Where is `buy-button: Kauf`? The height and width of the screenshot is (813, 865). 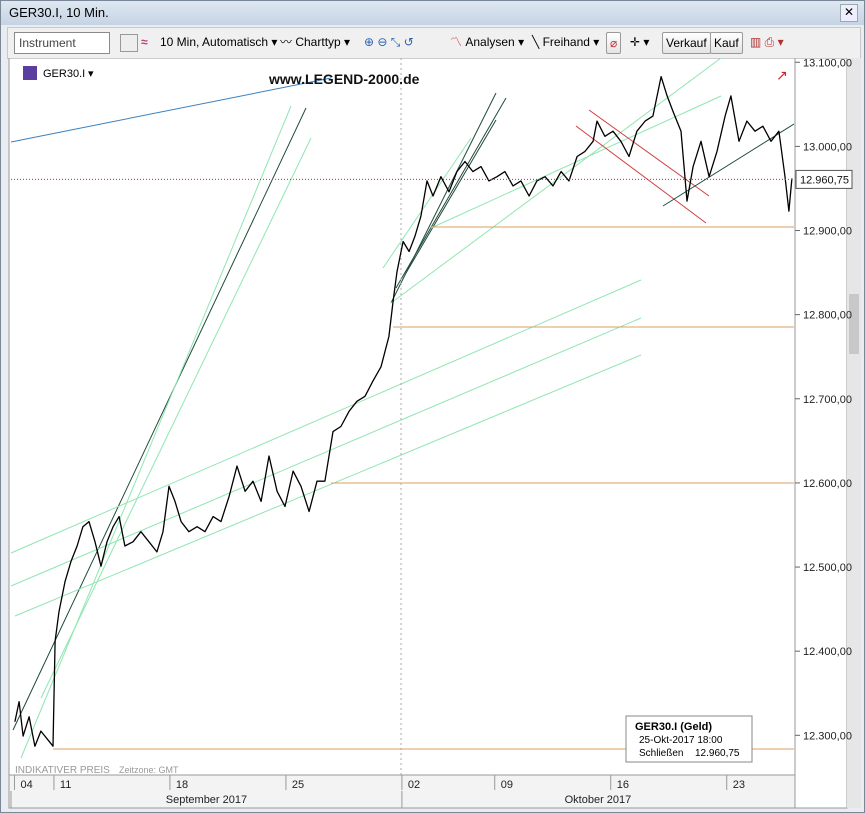
buy-button: Kauf is located at coordinates (726, 43).